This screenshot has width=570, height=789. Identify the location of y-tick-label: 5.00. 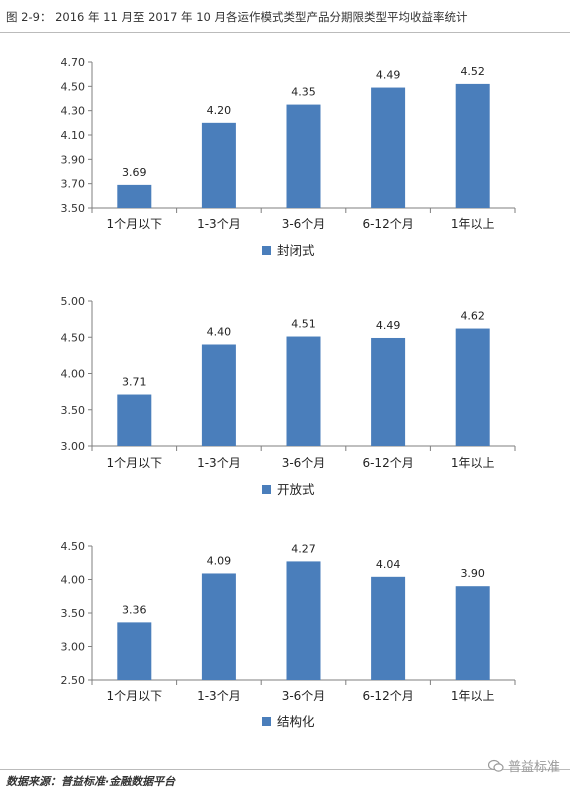
(73, 301).